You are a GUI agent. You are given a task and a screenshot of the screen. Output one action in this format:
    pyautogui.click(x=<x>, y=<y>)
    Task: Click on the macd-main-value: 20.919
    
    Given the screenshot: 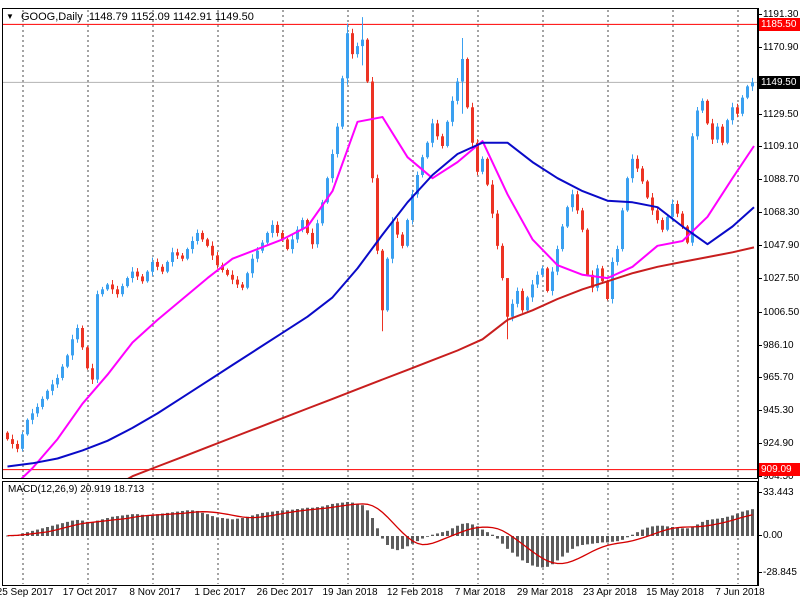 What is the action you would take?
    pyautogui.click(x=95, y=489)
    